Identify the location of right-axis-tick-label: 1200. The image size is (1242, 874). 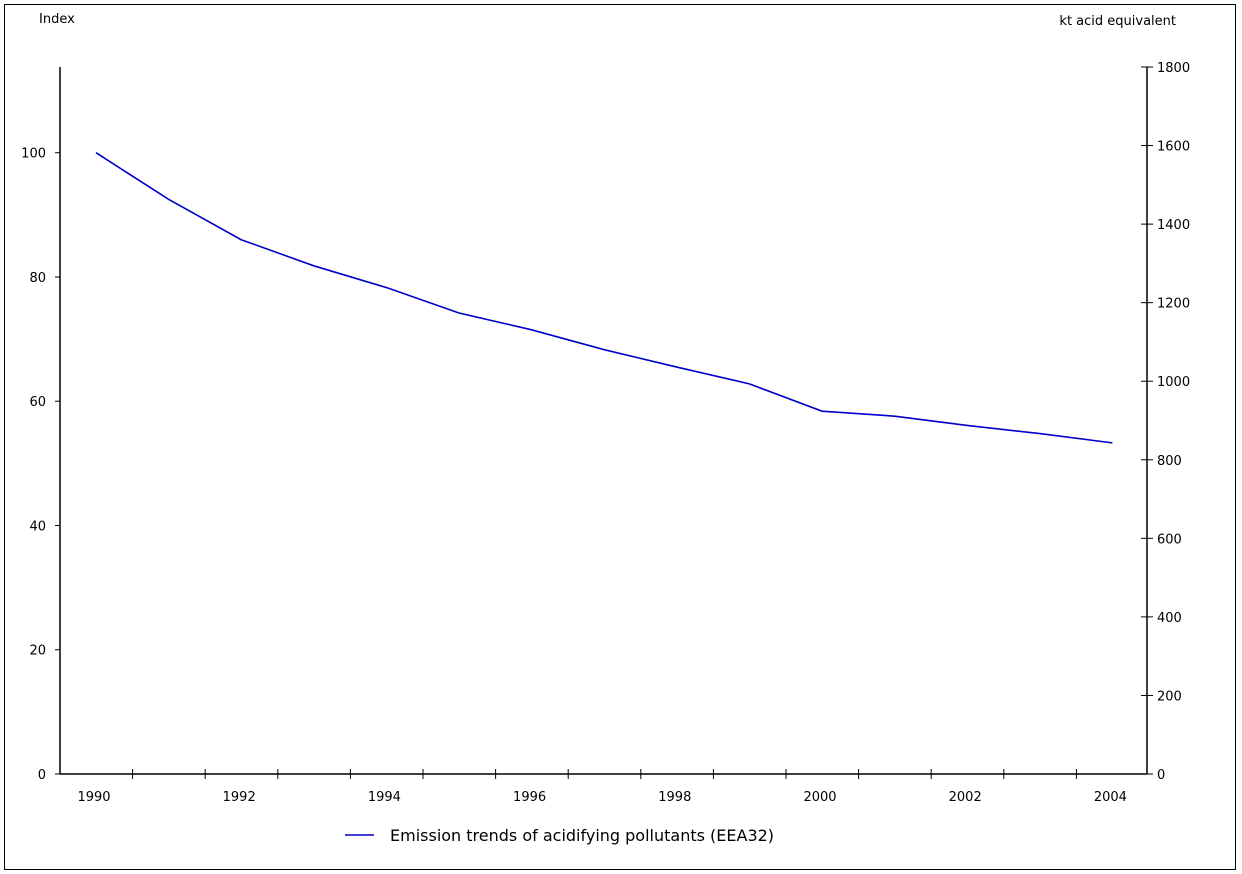
(1173, 304).